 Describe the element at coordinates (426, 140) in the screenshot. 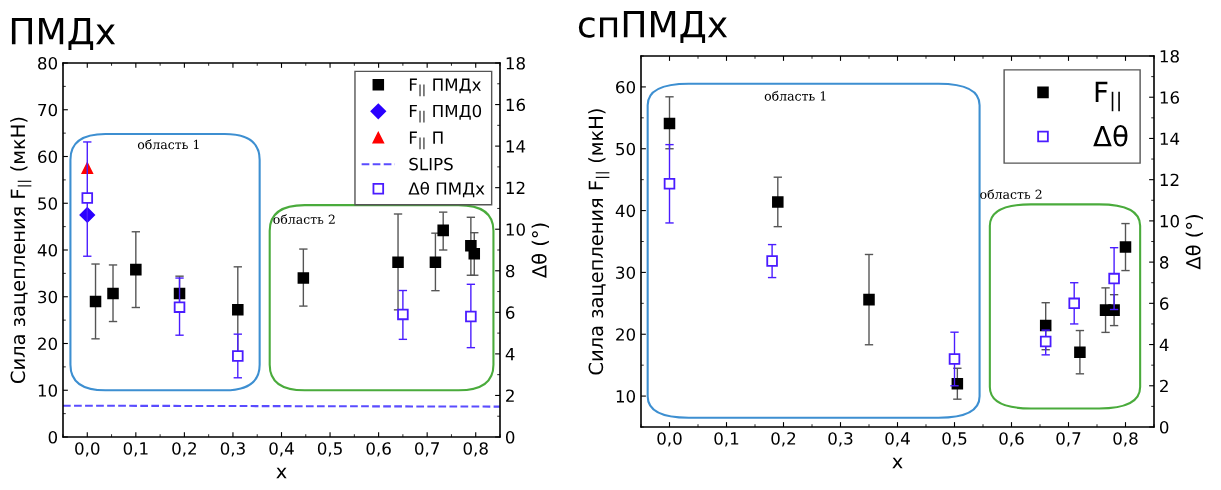

I see `legend-label: F$_{||}$ П` at that location.